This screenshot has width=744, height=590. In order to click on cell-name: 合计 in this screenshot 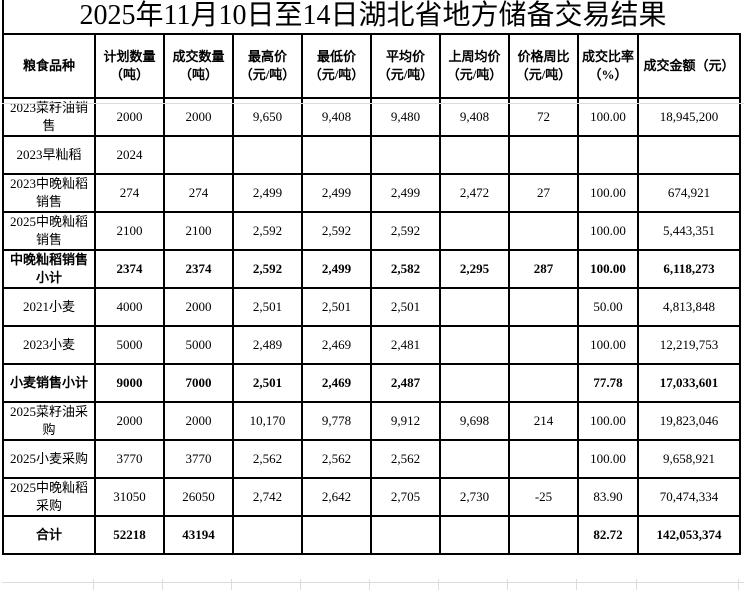, I will do `click(49, 535)`.